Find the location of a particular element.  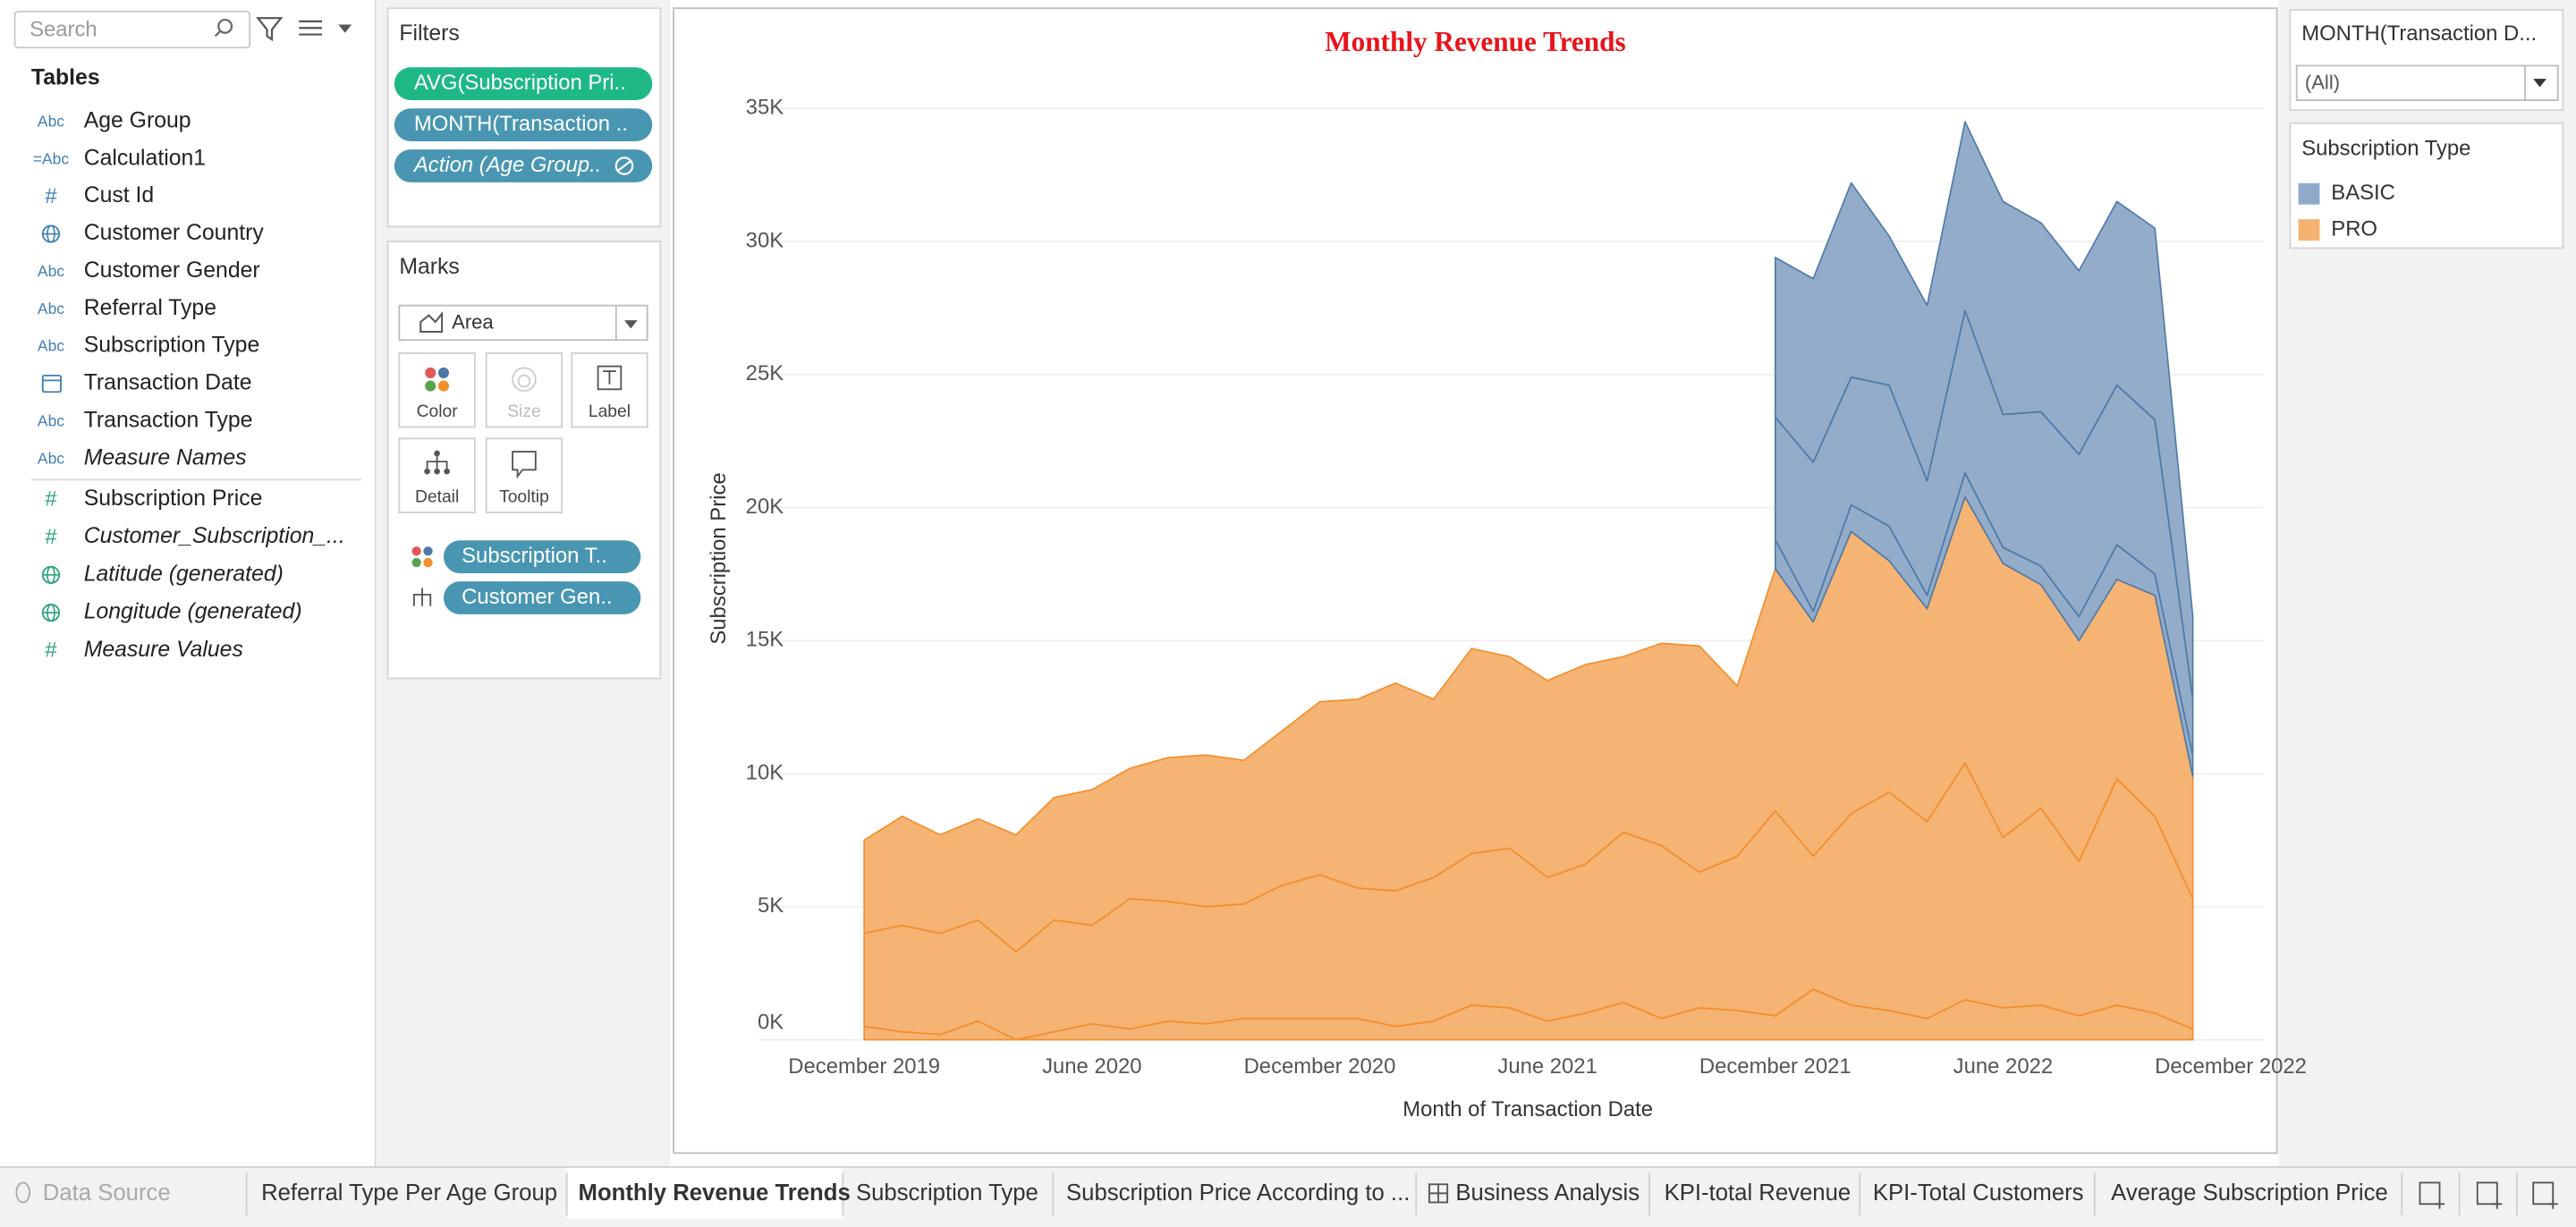

x-tick-label: December 2020 is located at coordinates (1320, 1067).